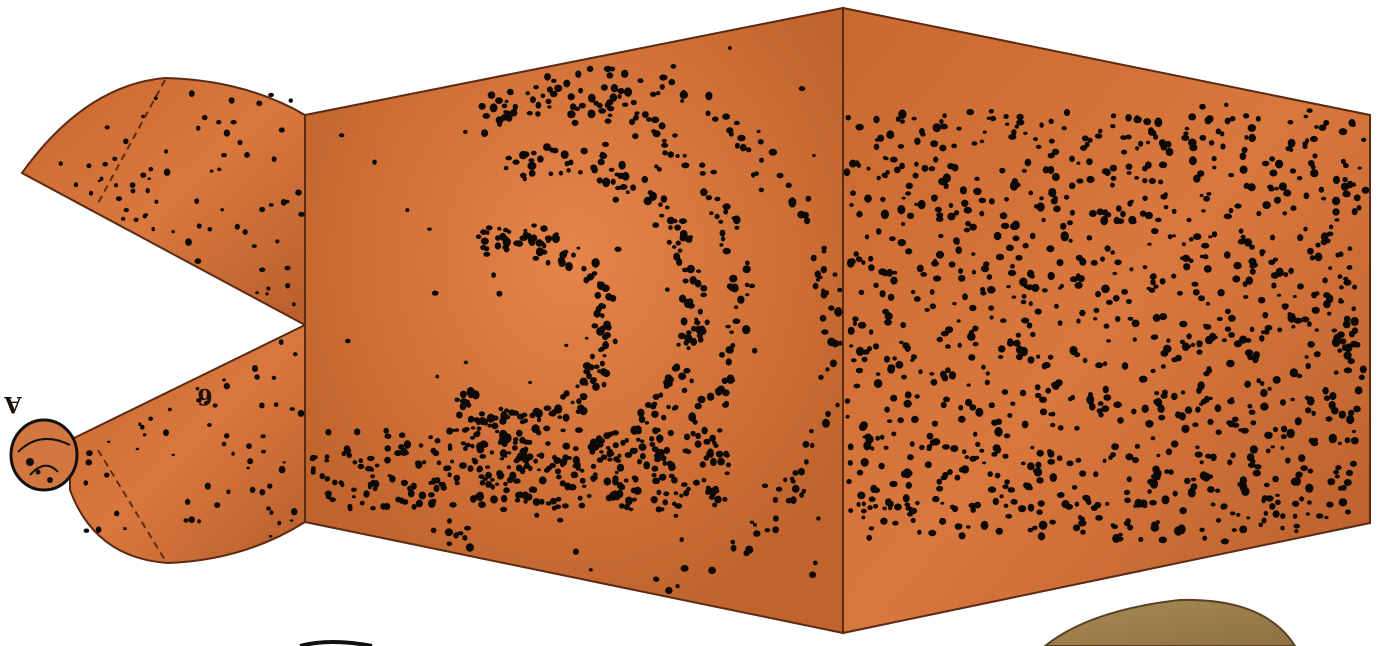 The width and height of the screenshot is (1380, 646). I want to click on neighbor-piece-edge, so click(336, 644).